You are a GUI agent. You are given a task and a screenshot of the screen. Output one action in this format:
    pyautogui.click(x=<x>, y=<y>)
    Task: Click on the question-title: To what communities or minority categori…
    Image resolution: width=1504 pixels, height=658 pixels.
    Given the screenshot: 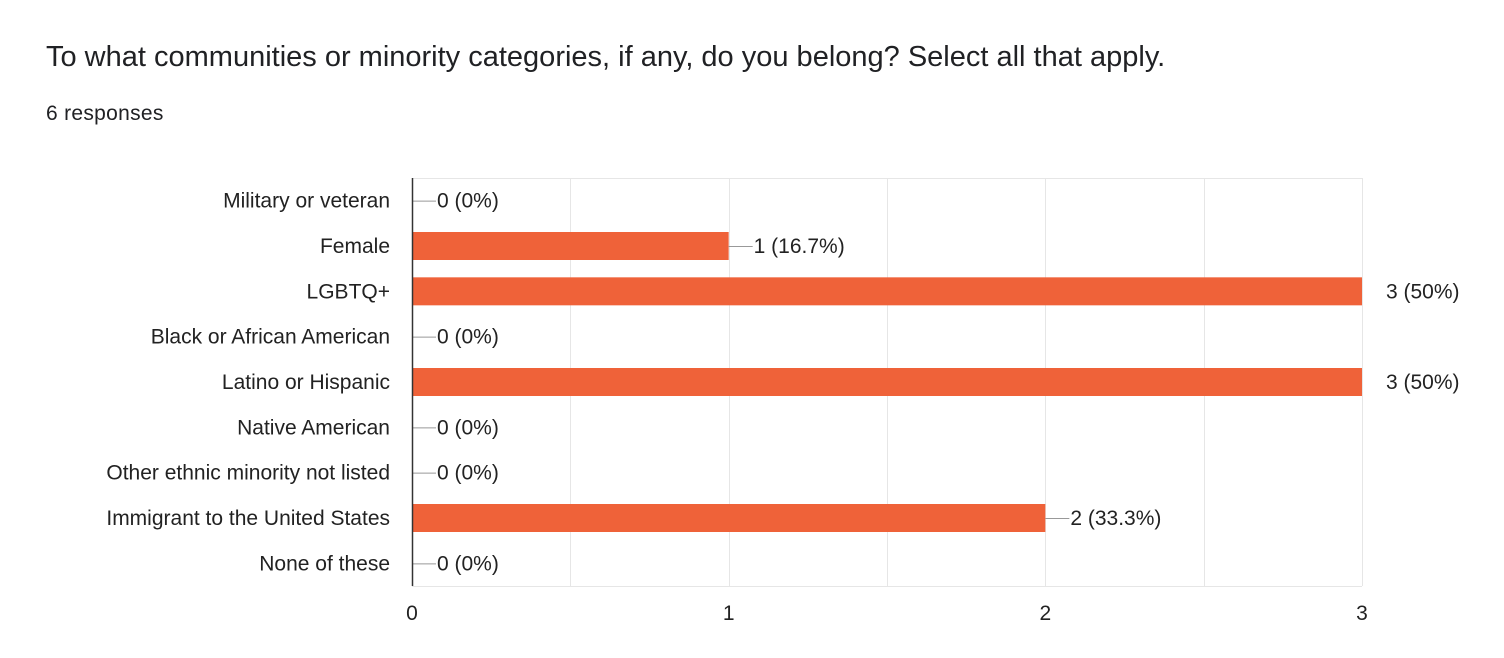 What is the action you would take?
    pyautogui.click(x=606, y=57)
    